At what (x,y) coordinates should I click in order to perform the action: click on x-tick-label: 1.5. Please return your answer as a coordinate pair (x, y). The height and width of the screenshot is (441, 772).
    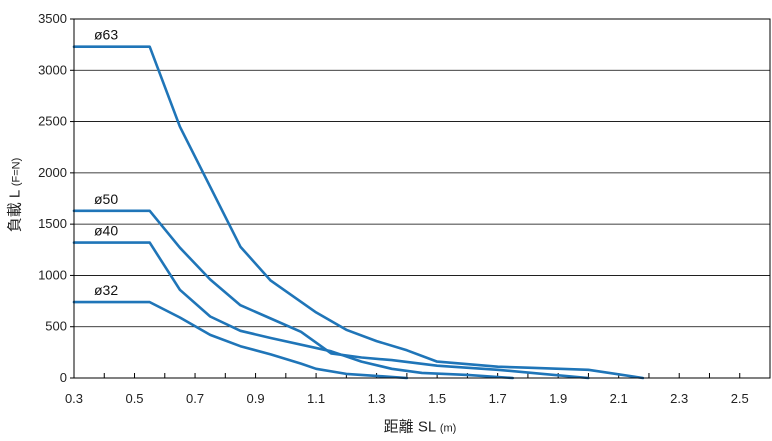
    Looking at the image, I should click on (437, 398).